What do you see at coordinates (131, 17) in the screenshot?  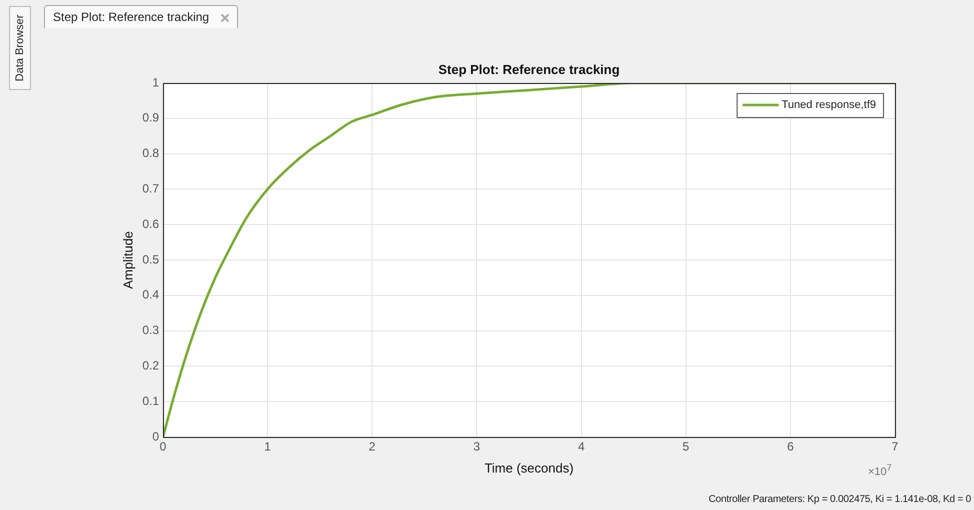 I see `text: Step Plot: Reference tracking` at bounding box center [131, 17].